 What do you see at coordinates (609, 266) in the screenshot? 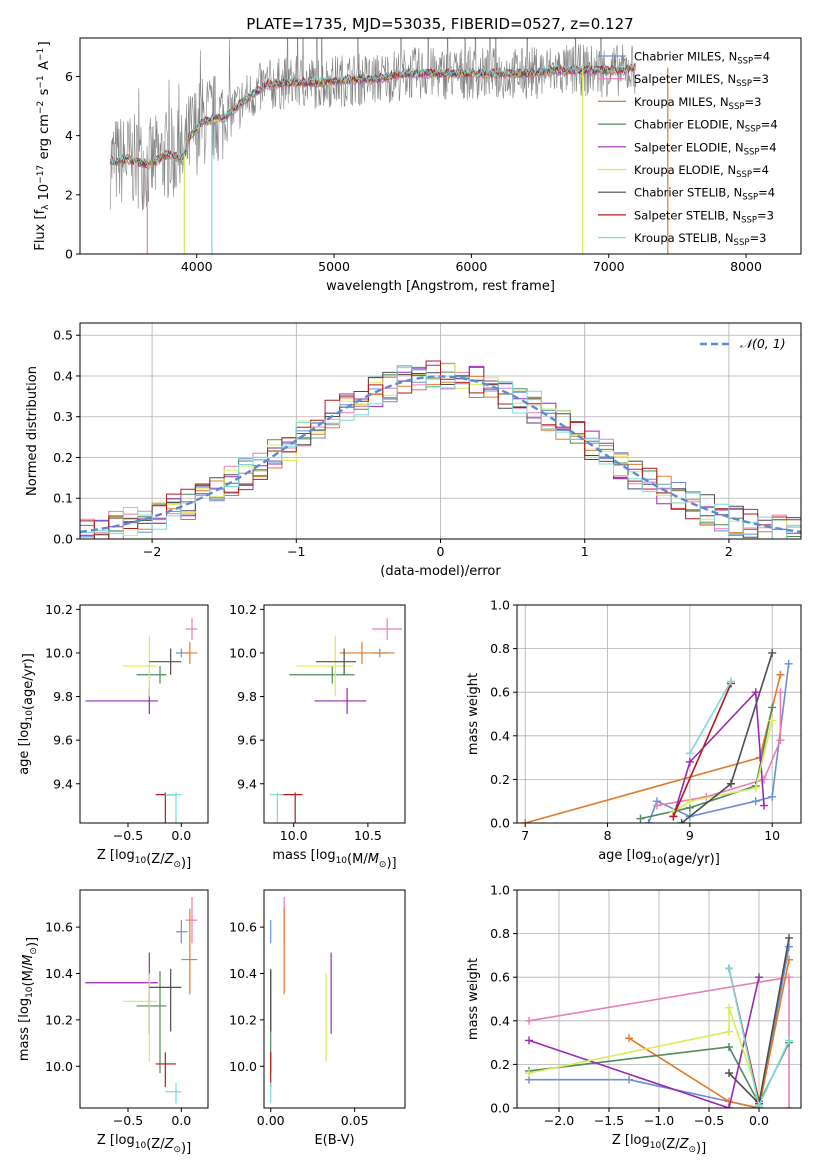
I see `x-tick-label: 7000` at bounding box center [609, 266].